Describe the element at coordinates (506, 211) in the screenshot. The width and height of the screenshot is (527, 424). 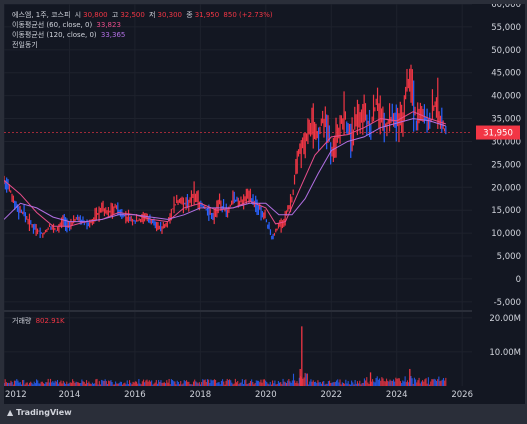
I see `y-tick-label: 15,000` at that location.